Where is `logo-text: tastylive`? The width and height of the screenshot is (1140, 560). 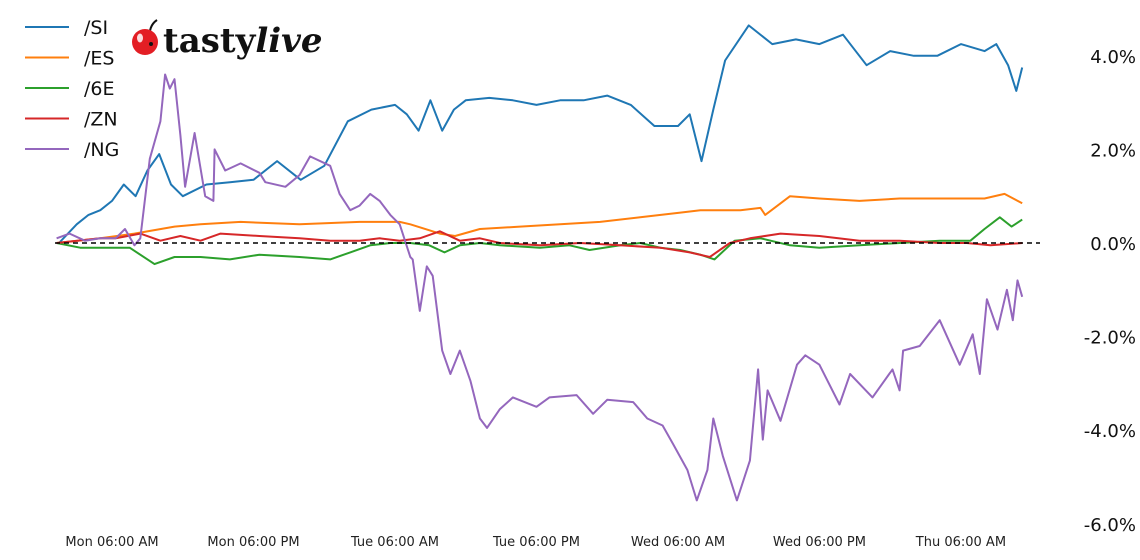
logo-text: tastylive is located at coordinates (243, 41).